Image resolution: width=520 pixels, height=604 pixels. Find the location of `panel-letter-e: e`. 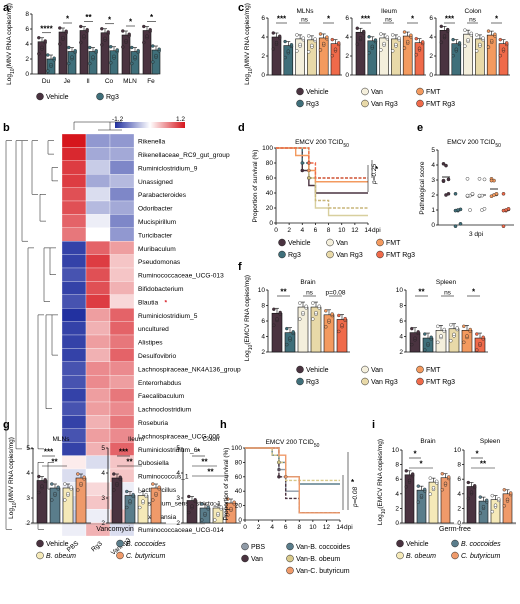

panel-letter-e: e is located at coordinates (420, 128).